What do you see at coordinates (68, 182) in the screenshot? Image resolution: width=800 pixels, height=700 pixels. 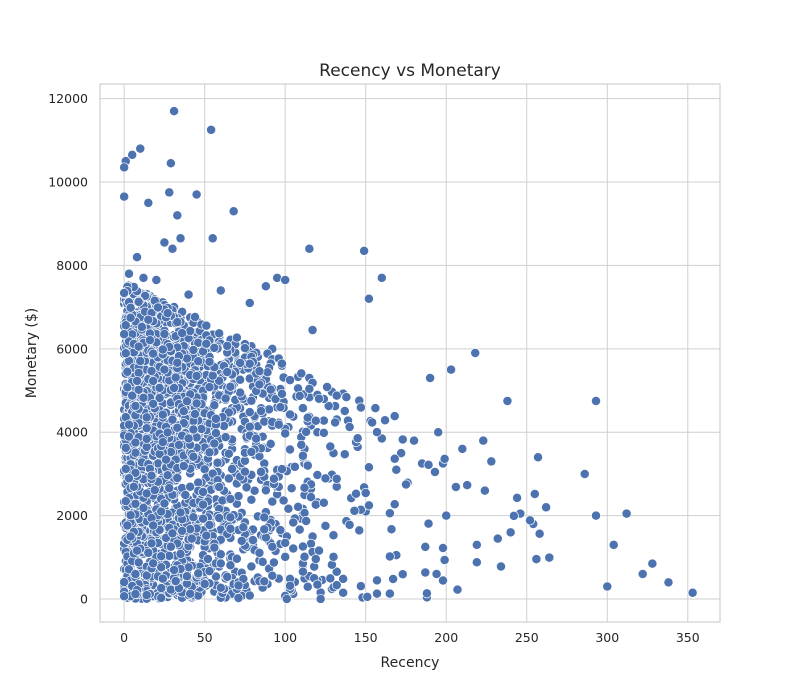 I see `y-tick-label: 10000` at bounding box center [68, 182].